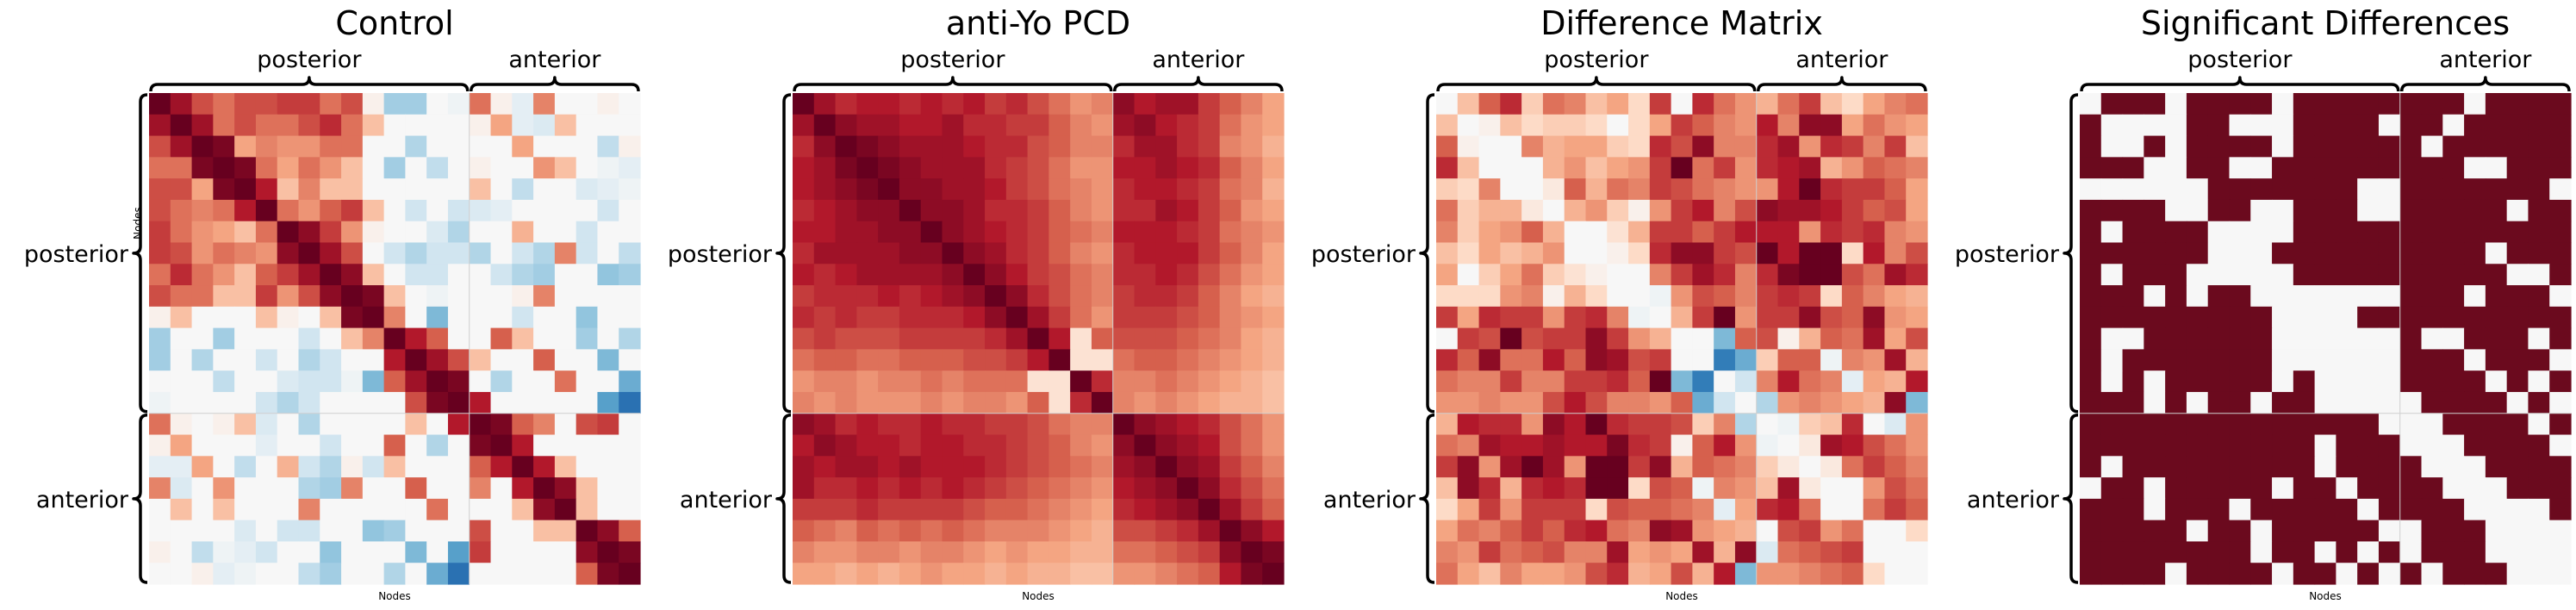 Image resolution: width=2576 pixels, height=610 pixels. I want to click on group-label-left: anterior, so click(83, 500).